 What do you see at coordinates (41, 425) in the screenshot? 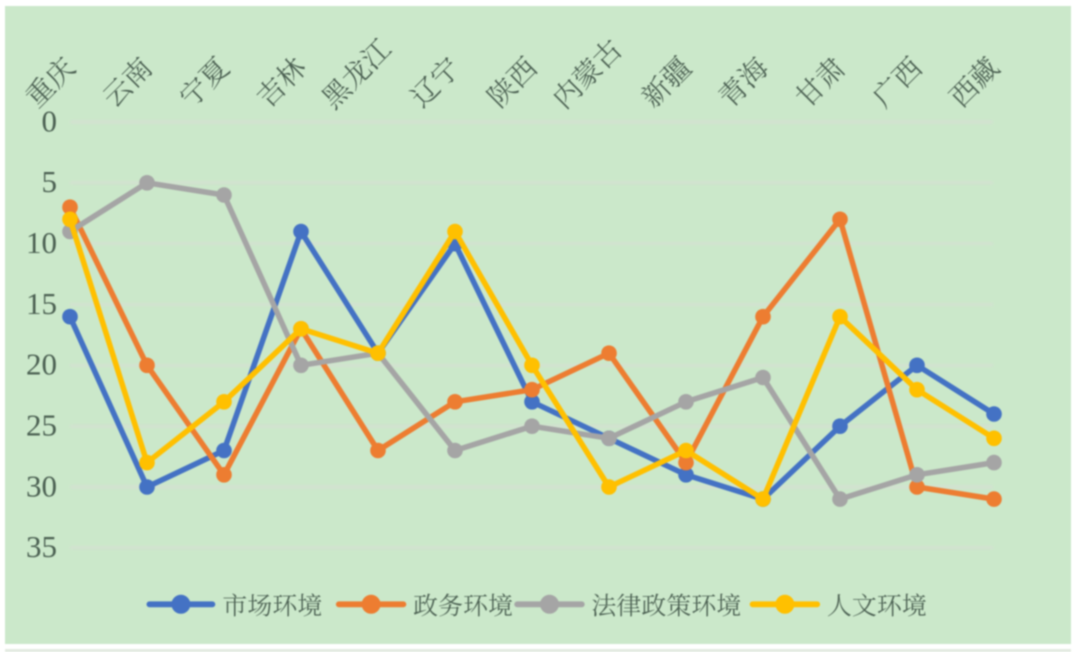
I see `svg-text: 25` at bounding box center [41, 425].